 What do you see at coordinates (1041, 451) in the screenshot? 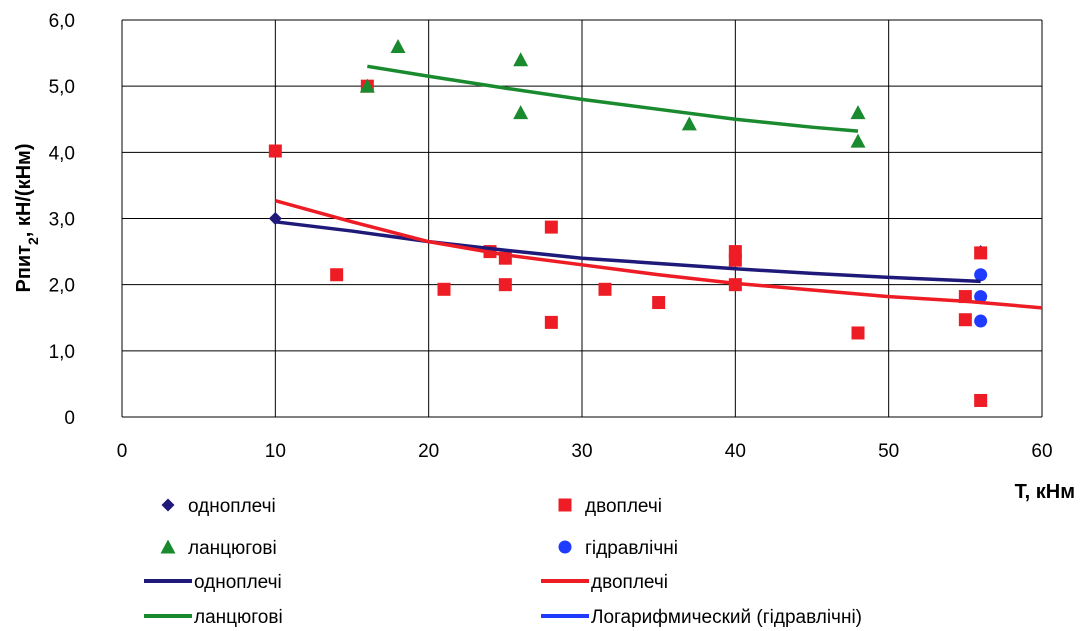
I see `x-tick-label: 60` at bounding box center [1041, 451].